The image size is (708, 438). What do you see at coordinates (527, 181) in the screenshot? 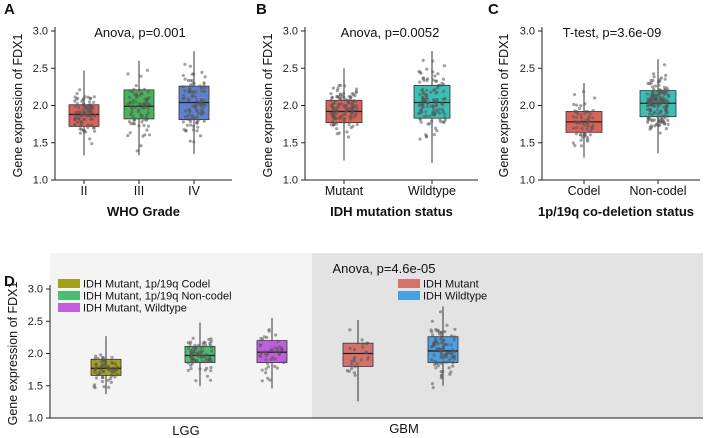
I see `y-tick-label: 1.0` at bounding box center [527, 181].